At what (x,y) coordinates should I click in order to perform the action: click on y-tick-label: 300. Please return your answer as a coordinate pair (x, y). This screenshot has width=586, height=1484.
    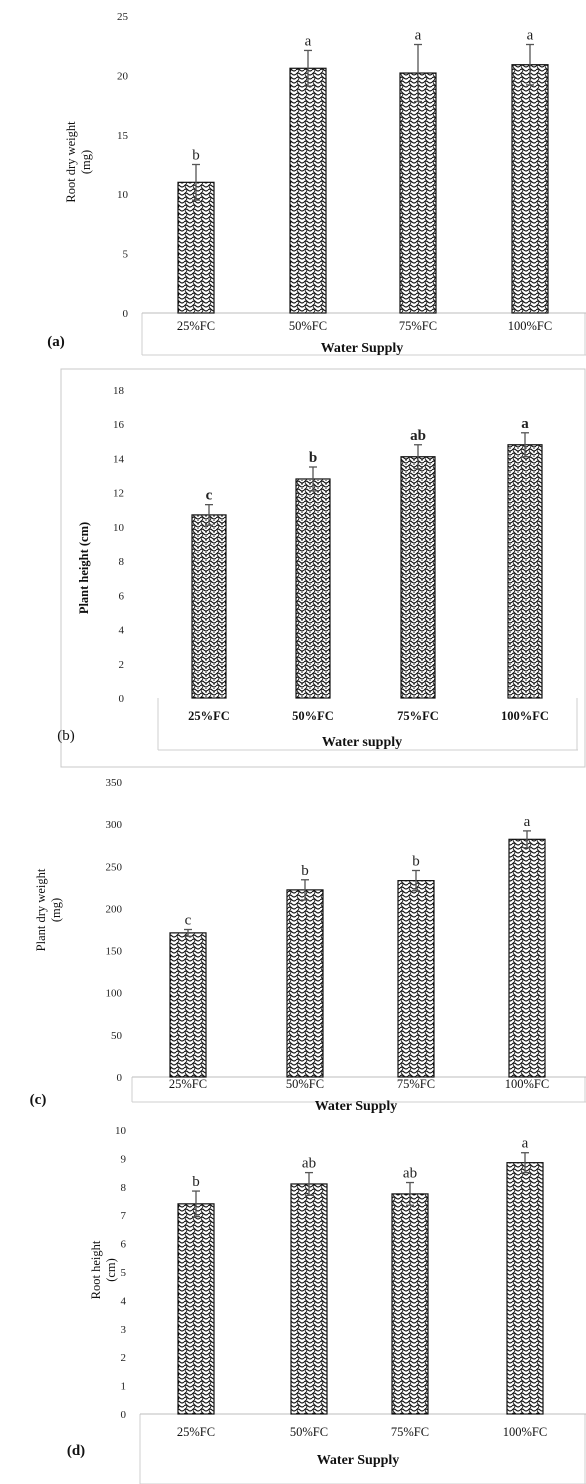
    Looking at the image, I should click on (114, 825).